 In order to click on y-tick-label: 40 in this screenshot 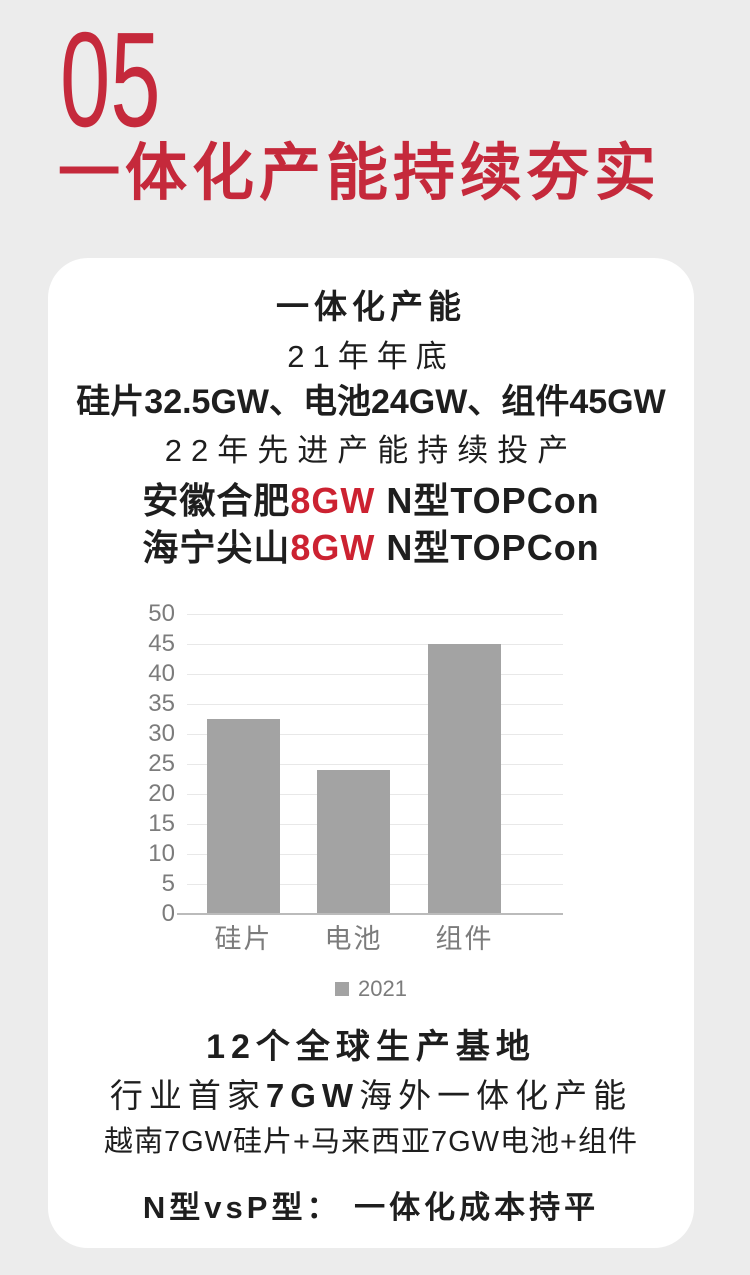, I will do `click(161, 673)`.